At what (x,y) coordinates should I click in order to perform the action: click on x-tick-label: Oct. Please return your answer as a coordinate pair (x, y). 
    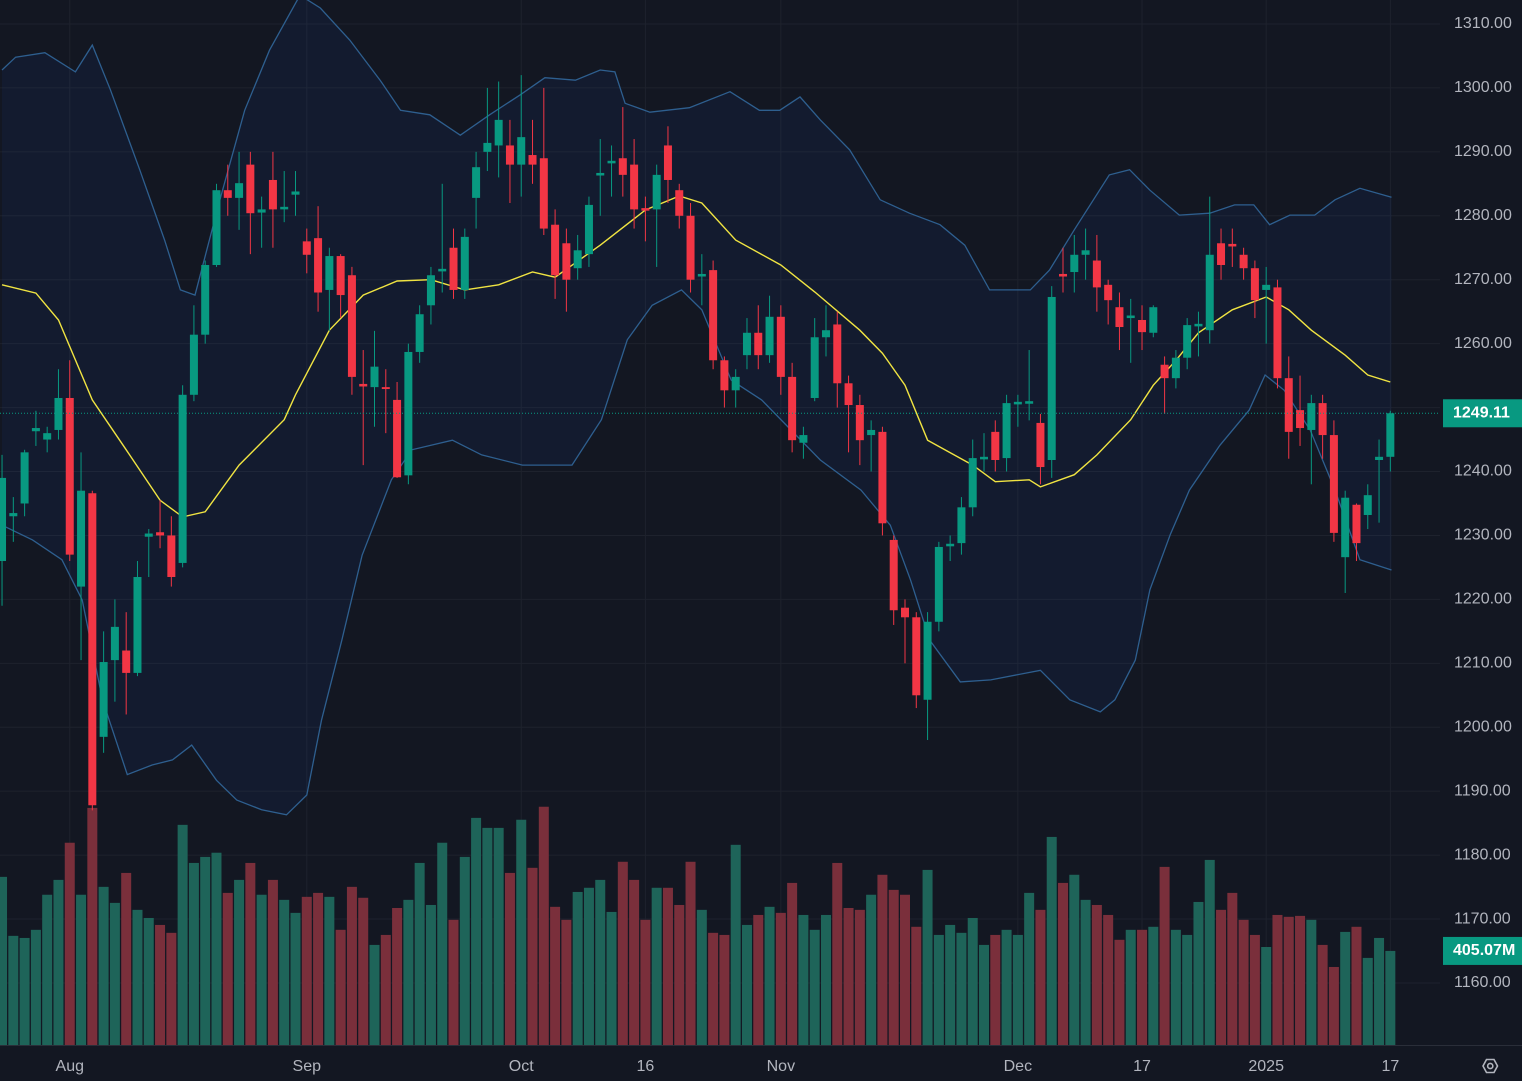
    Looking at the image, I should click on (521, 1066).